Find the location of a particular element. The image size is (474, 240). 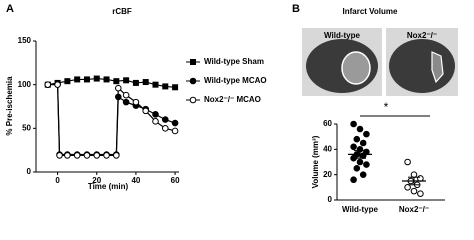

series-line is located at coordinates (111, 120).